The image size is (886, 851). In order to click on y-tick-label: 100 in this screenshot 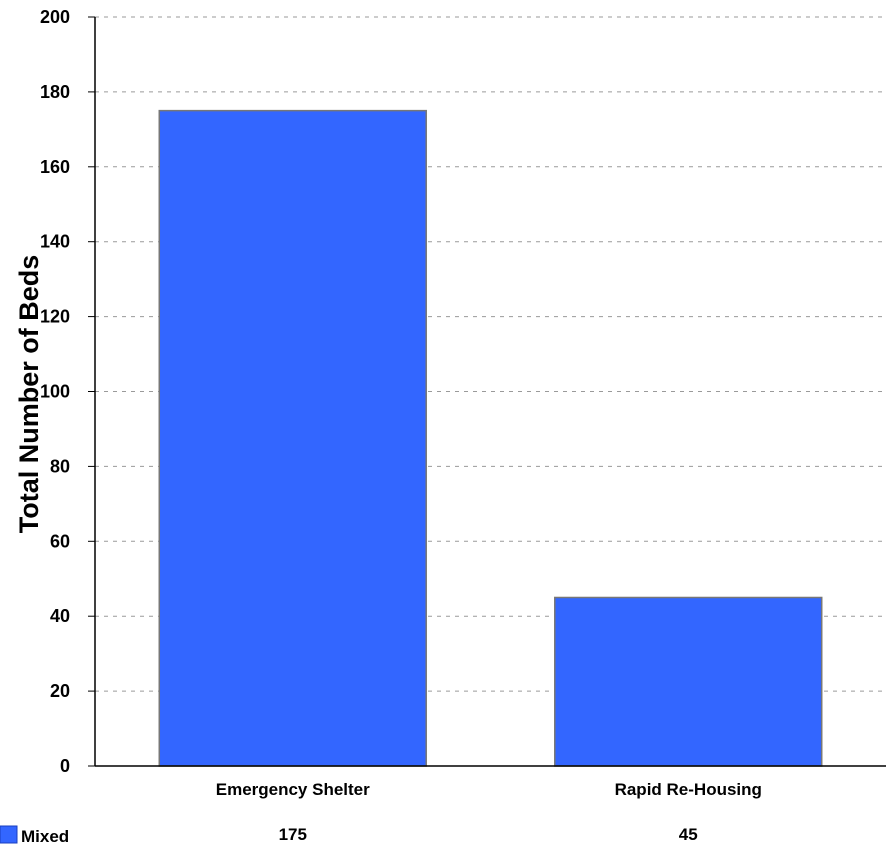, I will do `click(55, 392)`.